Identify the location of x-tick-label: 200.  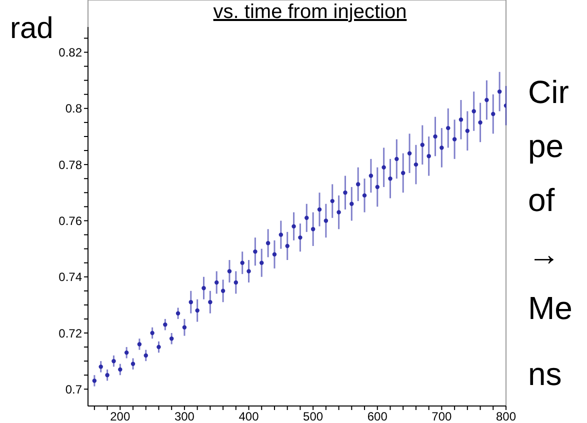
(120, 416).